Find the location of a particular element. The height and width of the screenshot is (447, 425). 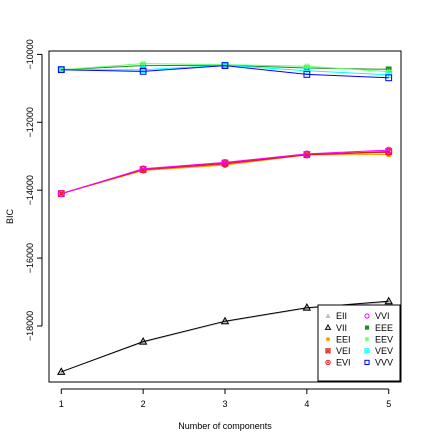

legend-item: EII is located at coordinates (336, 316).